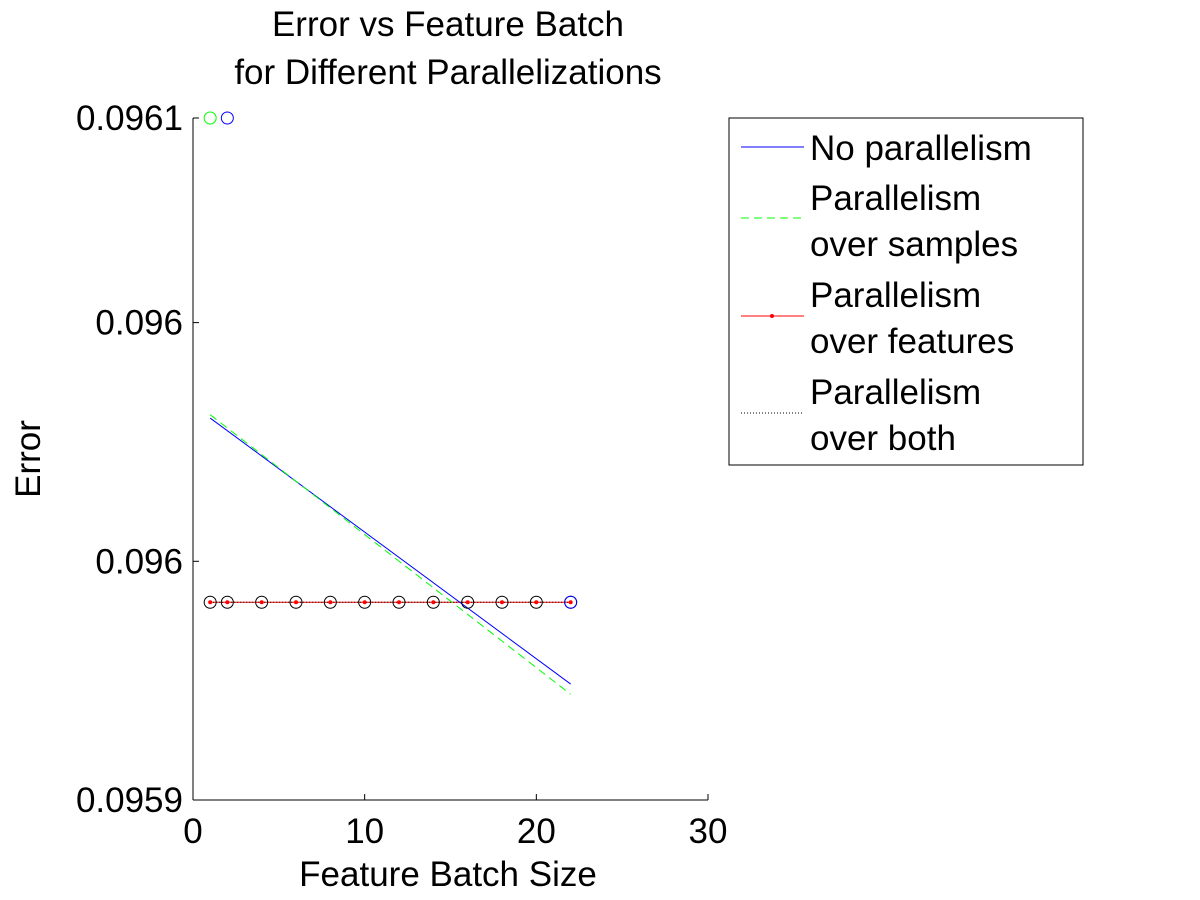  Describe the element at coordinates (536, 831) in the screenshot. I see `x-tick-label: 20` at that location.